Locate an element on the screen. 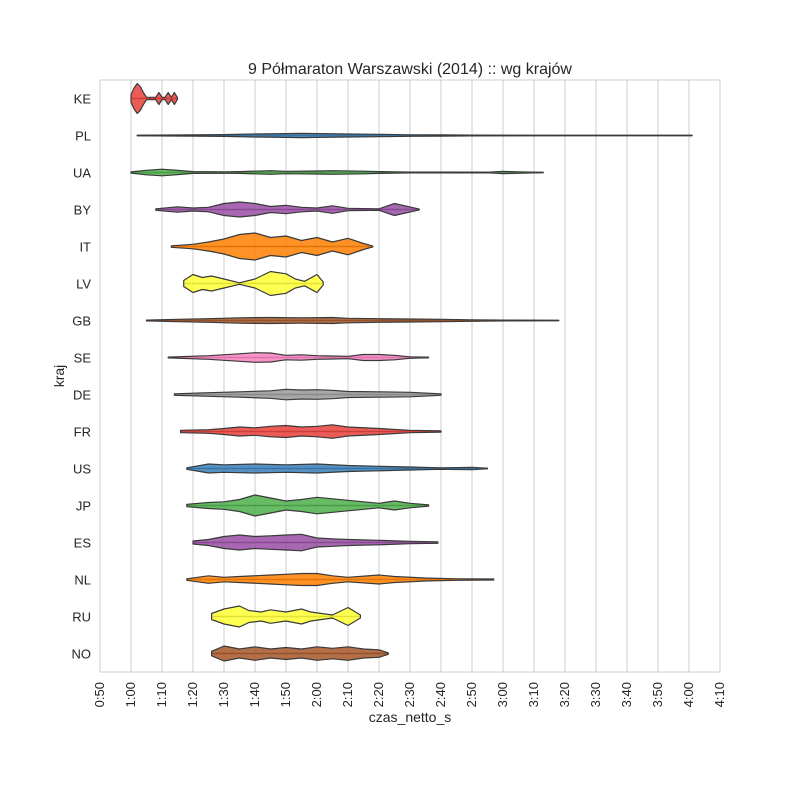  y-tick-label: JP is located at coordinates (83, 506).